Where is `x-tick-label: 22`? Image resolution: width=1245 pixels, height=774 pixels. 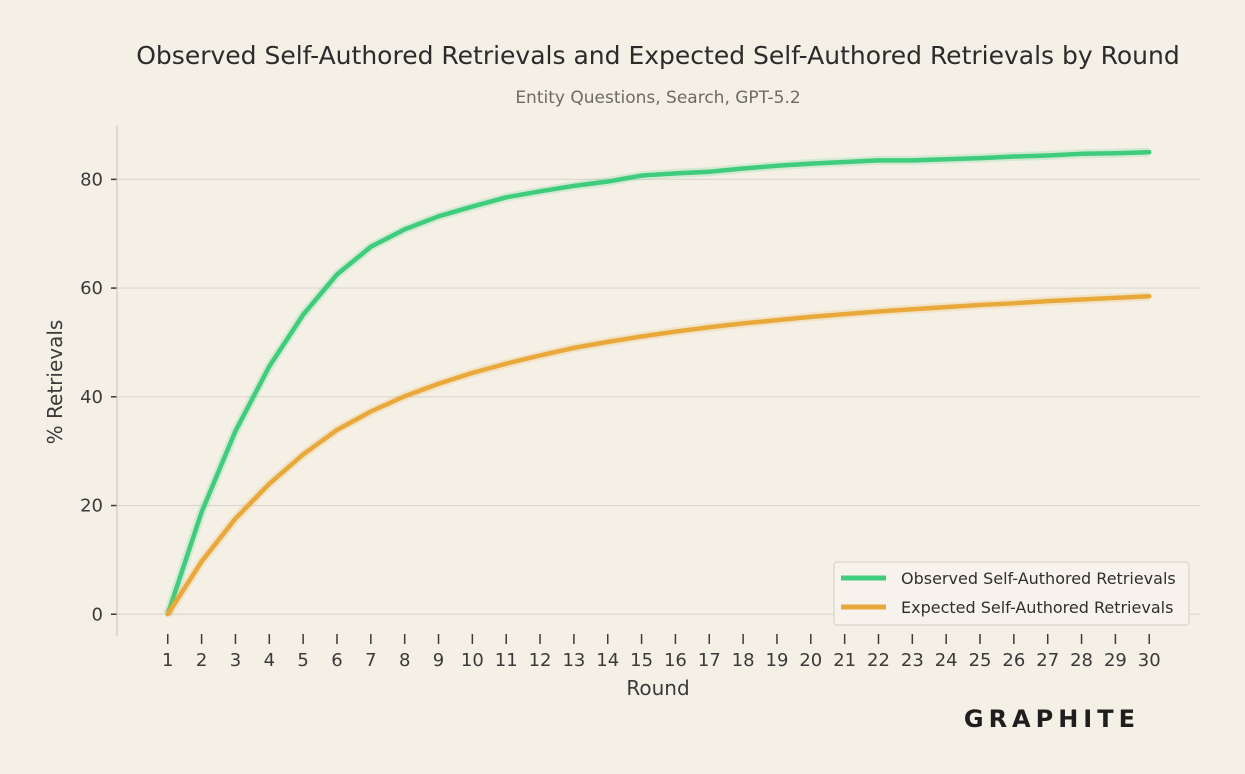
x-tick-label: 22 is located at coordinates (878, 660).